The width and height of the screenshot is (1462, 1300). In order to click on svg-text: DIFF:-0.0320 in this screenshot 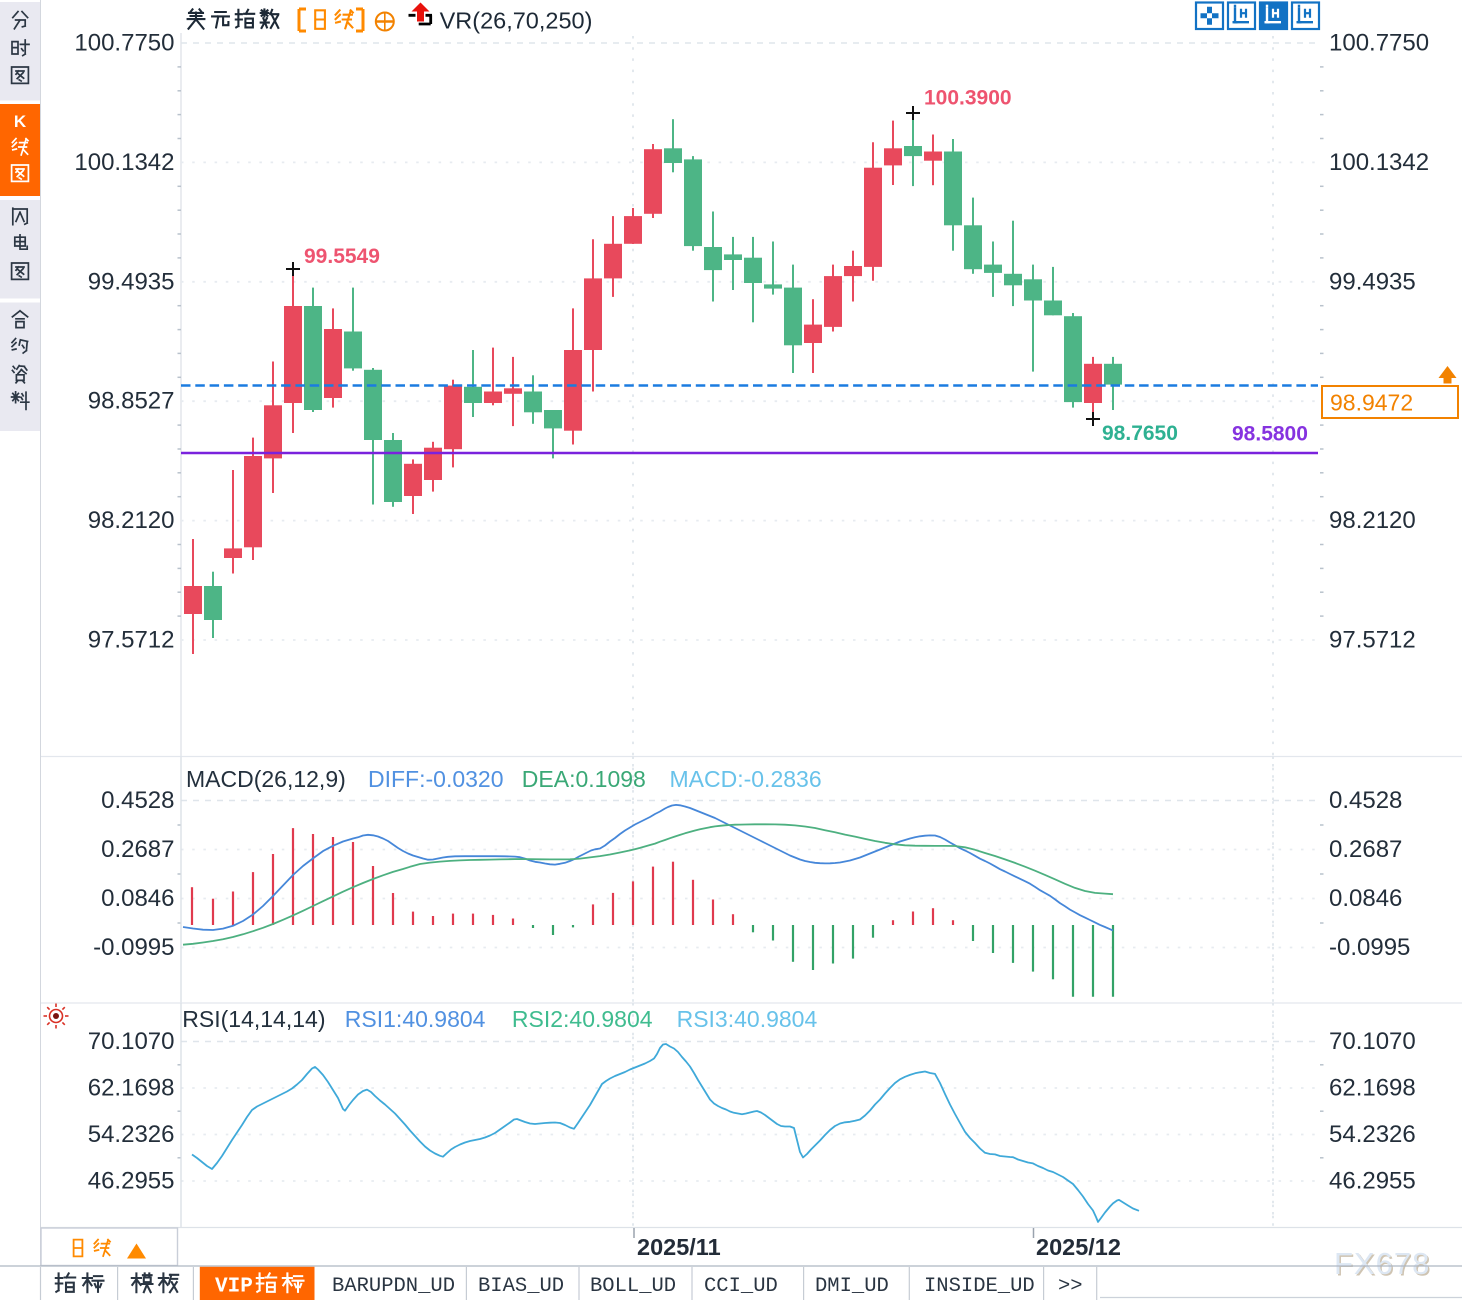, I will do `click(436, 779)`.